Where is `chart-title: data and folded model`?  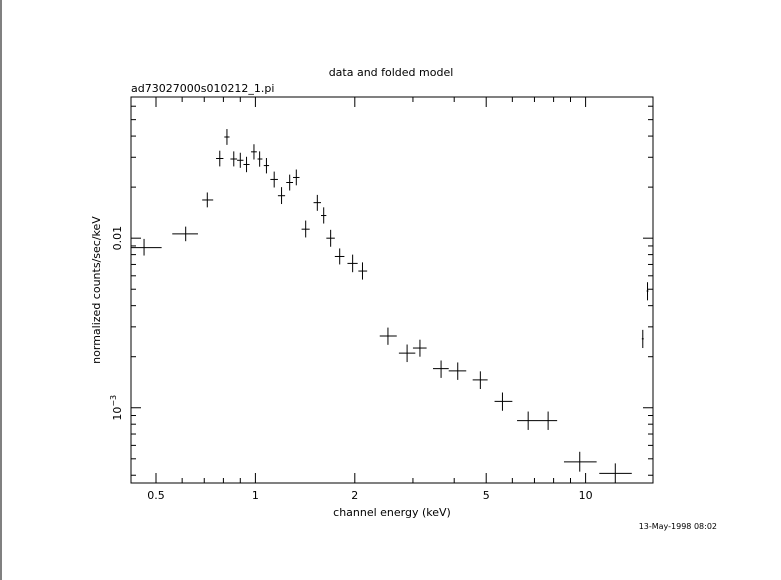
chart-title: data and folded model is located at coordinates (391, 72).